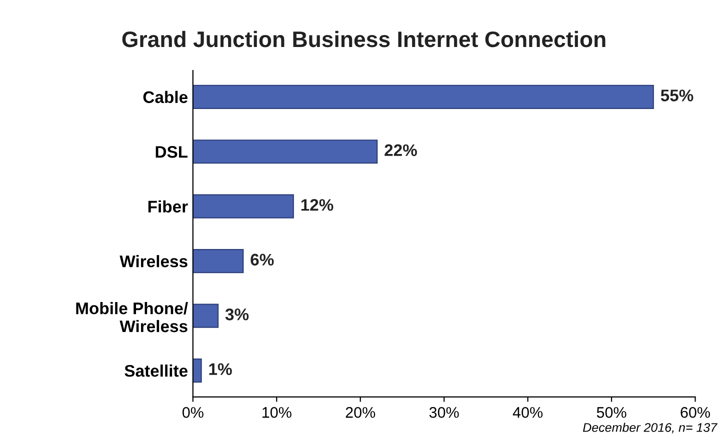 The width and height of the screenshot is (728, 441). Describe the element at coordinates (220, 369) in the screenshot. I see `data-label: 1%` at that location.